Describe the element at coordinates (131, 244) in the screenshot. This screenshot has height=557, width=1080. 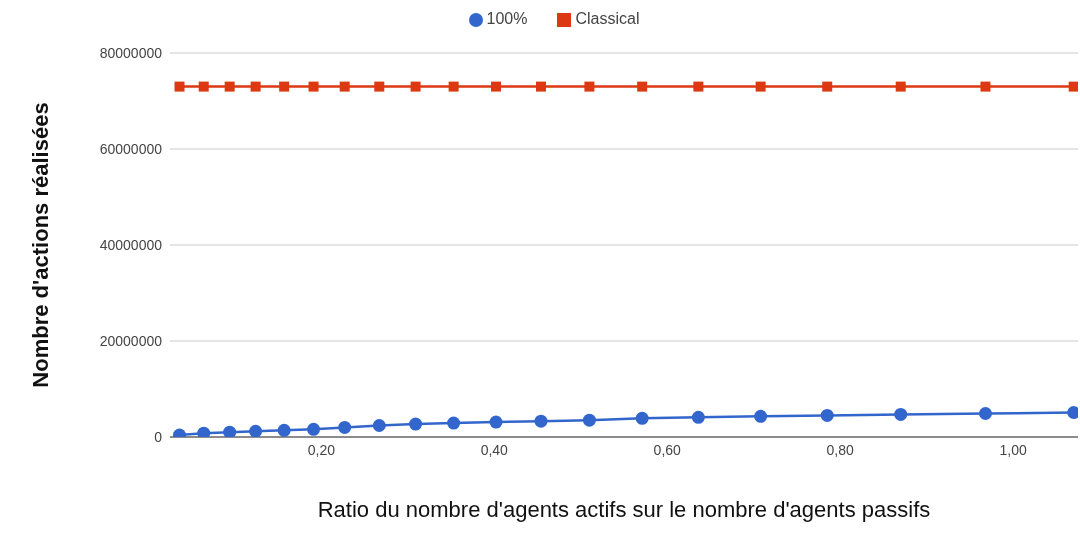
I see `y-tick-label: 40000000` at that location.